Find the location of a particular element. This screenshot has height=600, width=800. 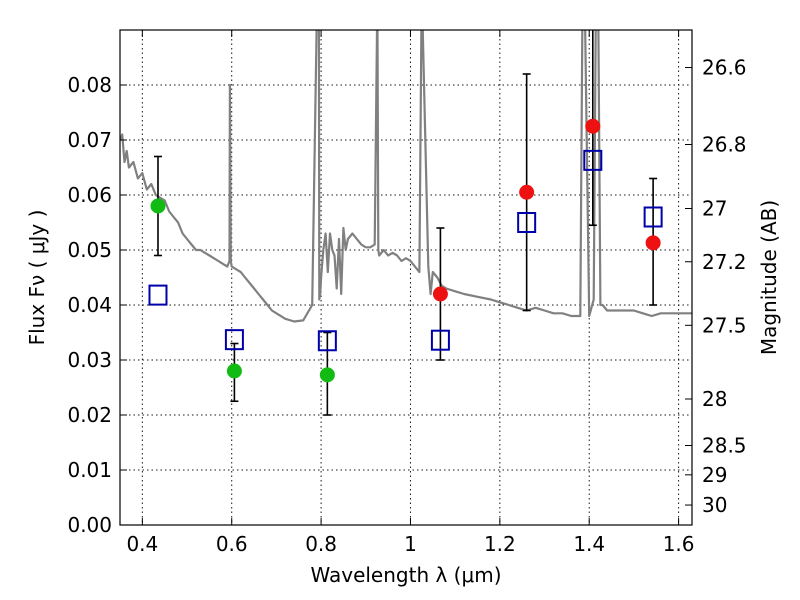

x-tick-label: 0.8 is located at coordinates (321, 544).